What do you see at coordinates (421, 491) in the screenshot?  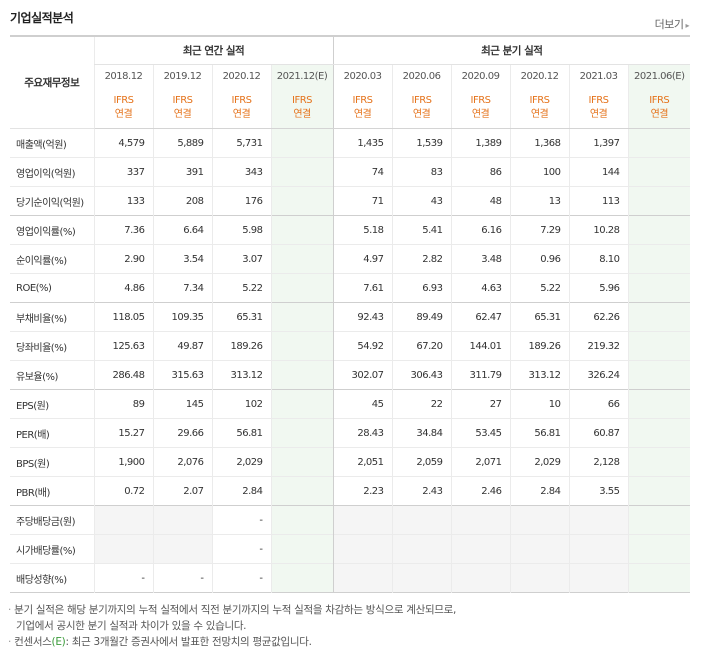 I see `cell-value: 2.43` at bounding box center [421, 491].